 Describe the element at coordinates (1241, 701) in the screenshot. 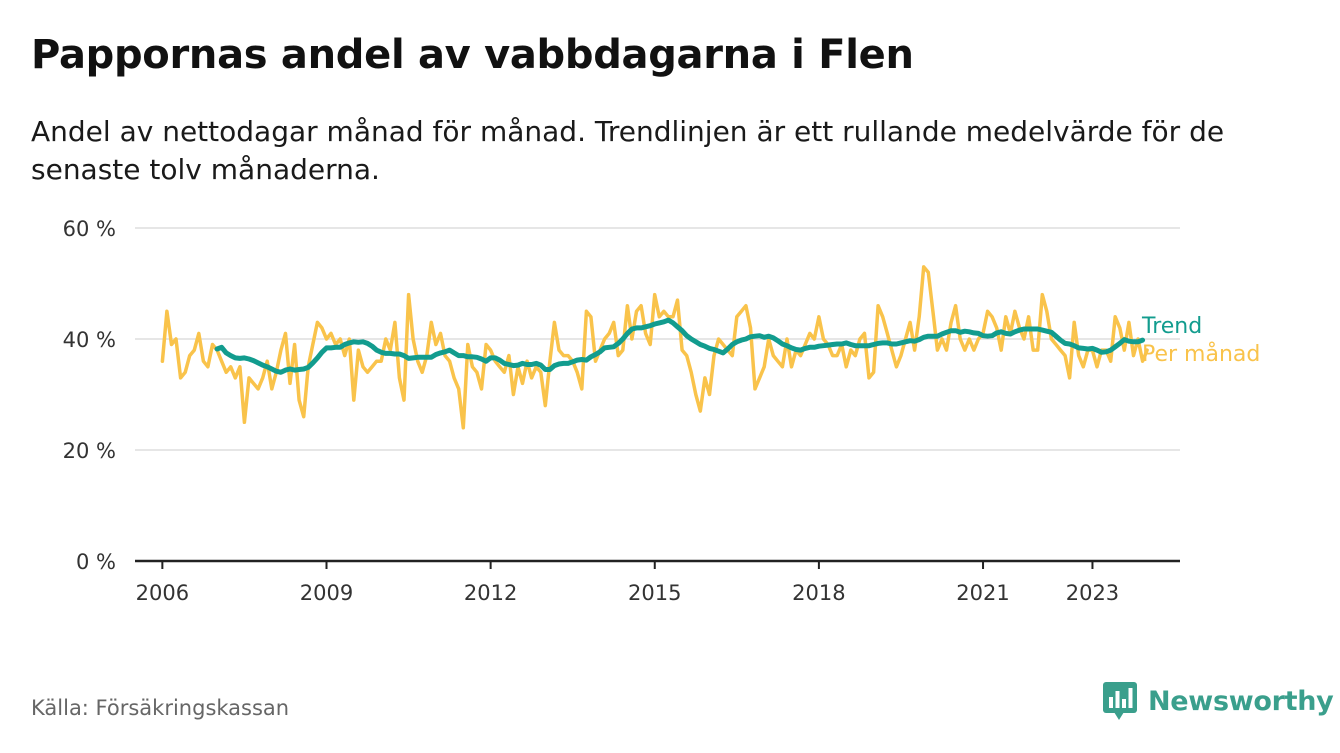

I see `brand-name: Newsworthy` at that location.